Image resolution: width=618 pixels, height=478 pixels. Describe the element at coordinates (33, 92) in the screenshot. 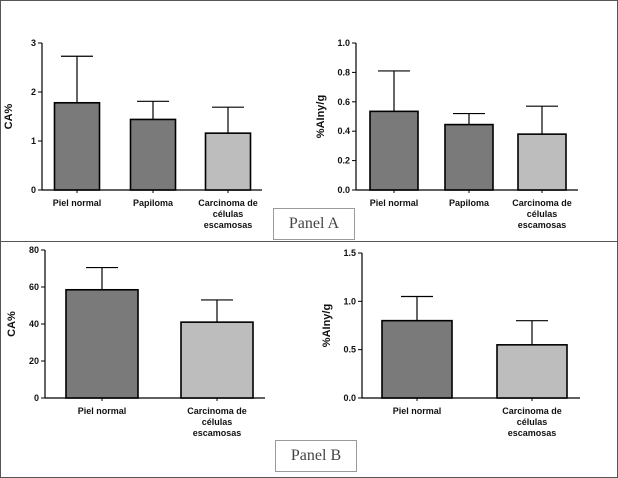

I see `y-tick-label: 2` at that location.